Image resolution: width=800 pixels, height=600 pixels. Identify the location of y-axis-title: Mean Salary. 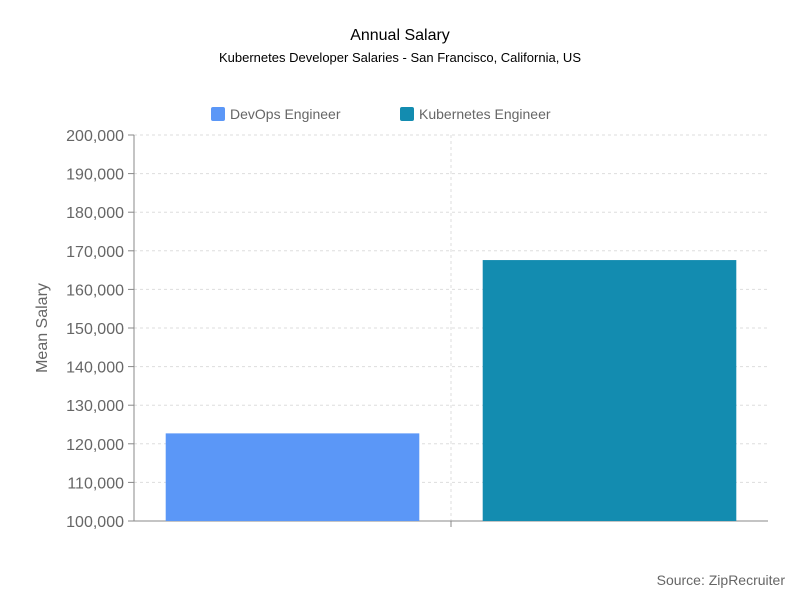
(42, 328).